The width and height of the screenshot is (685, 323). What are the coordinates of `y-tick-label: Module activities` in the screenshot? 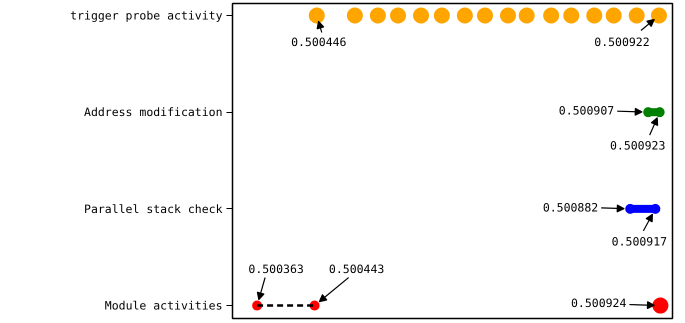 It's located at (163, 305).